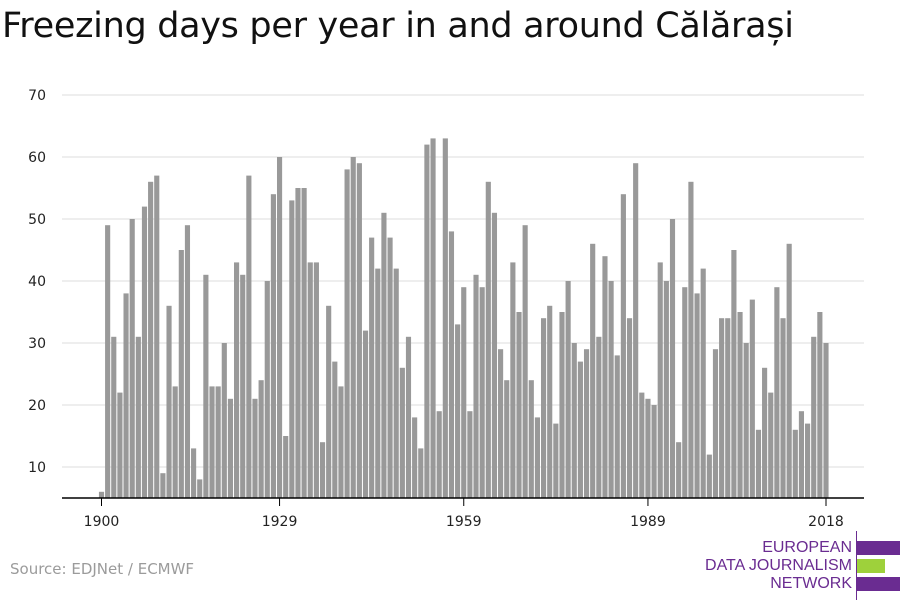 The image size is (900, 600). What do you see at coordinates (37, 282) in the screenshot?
I see `y-tick-label: 40` at bounding box center [37, 282].